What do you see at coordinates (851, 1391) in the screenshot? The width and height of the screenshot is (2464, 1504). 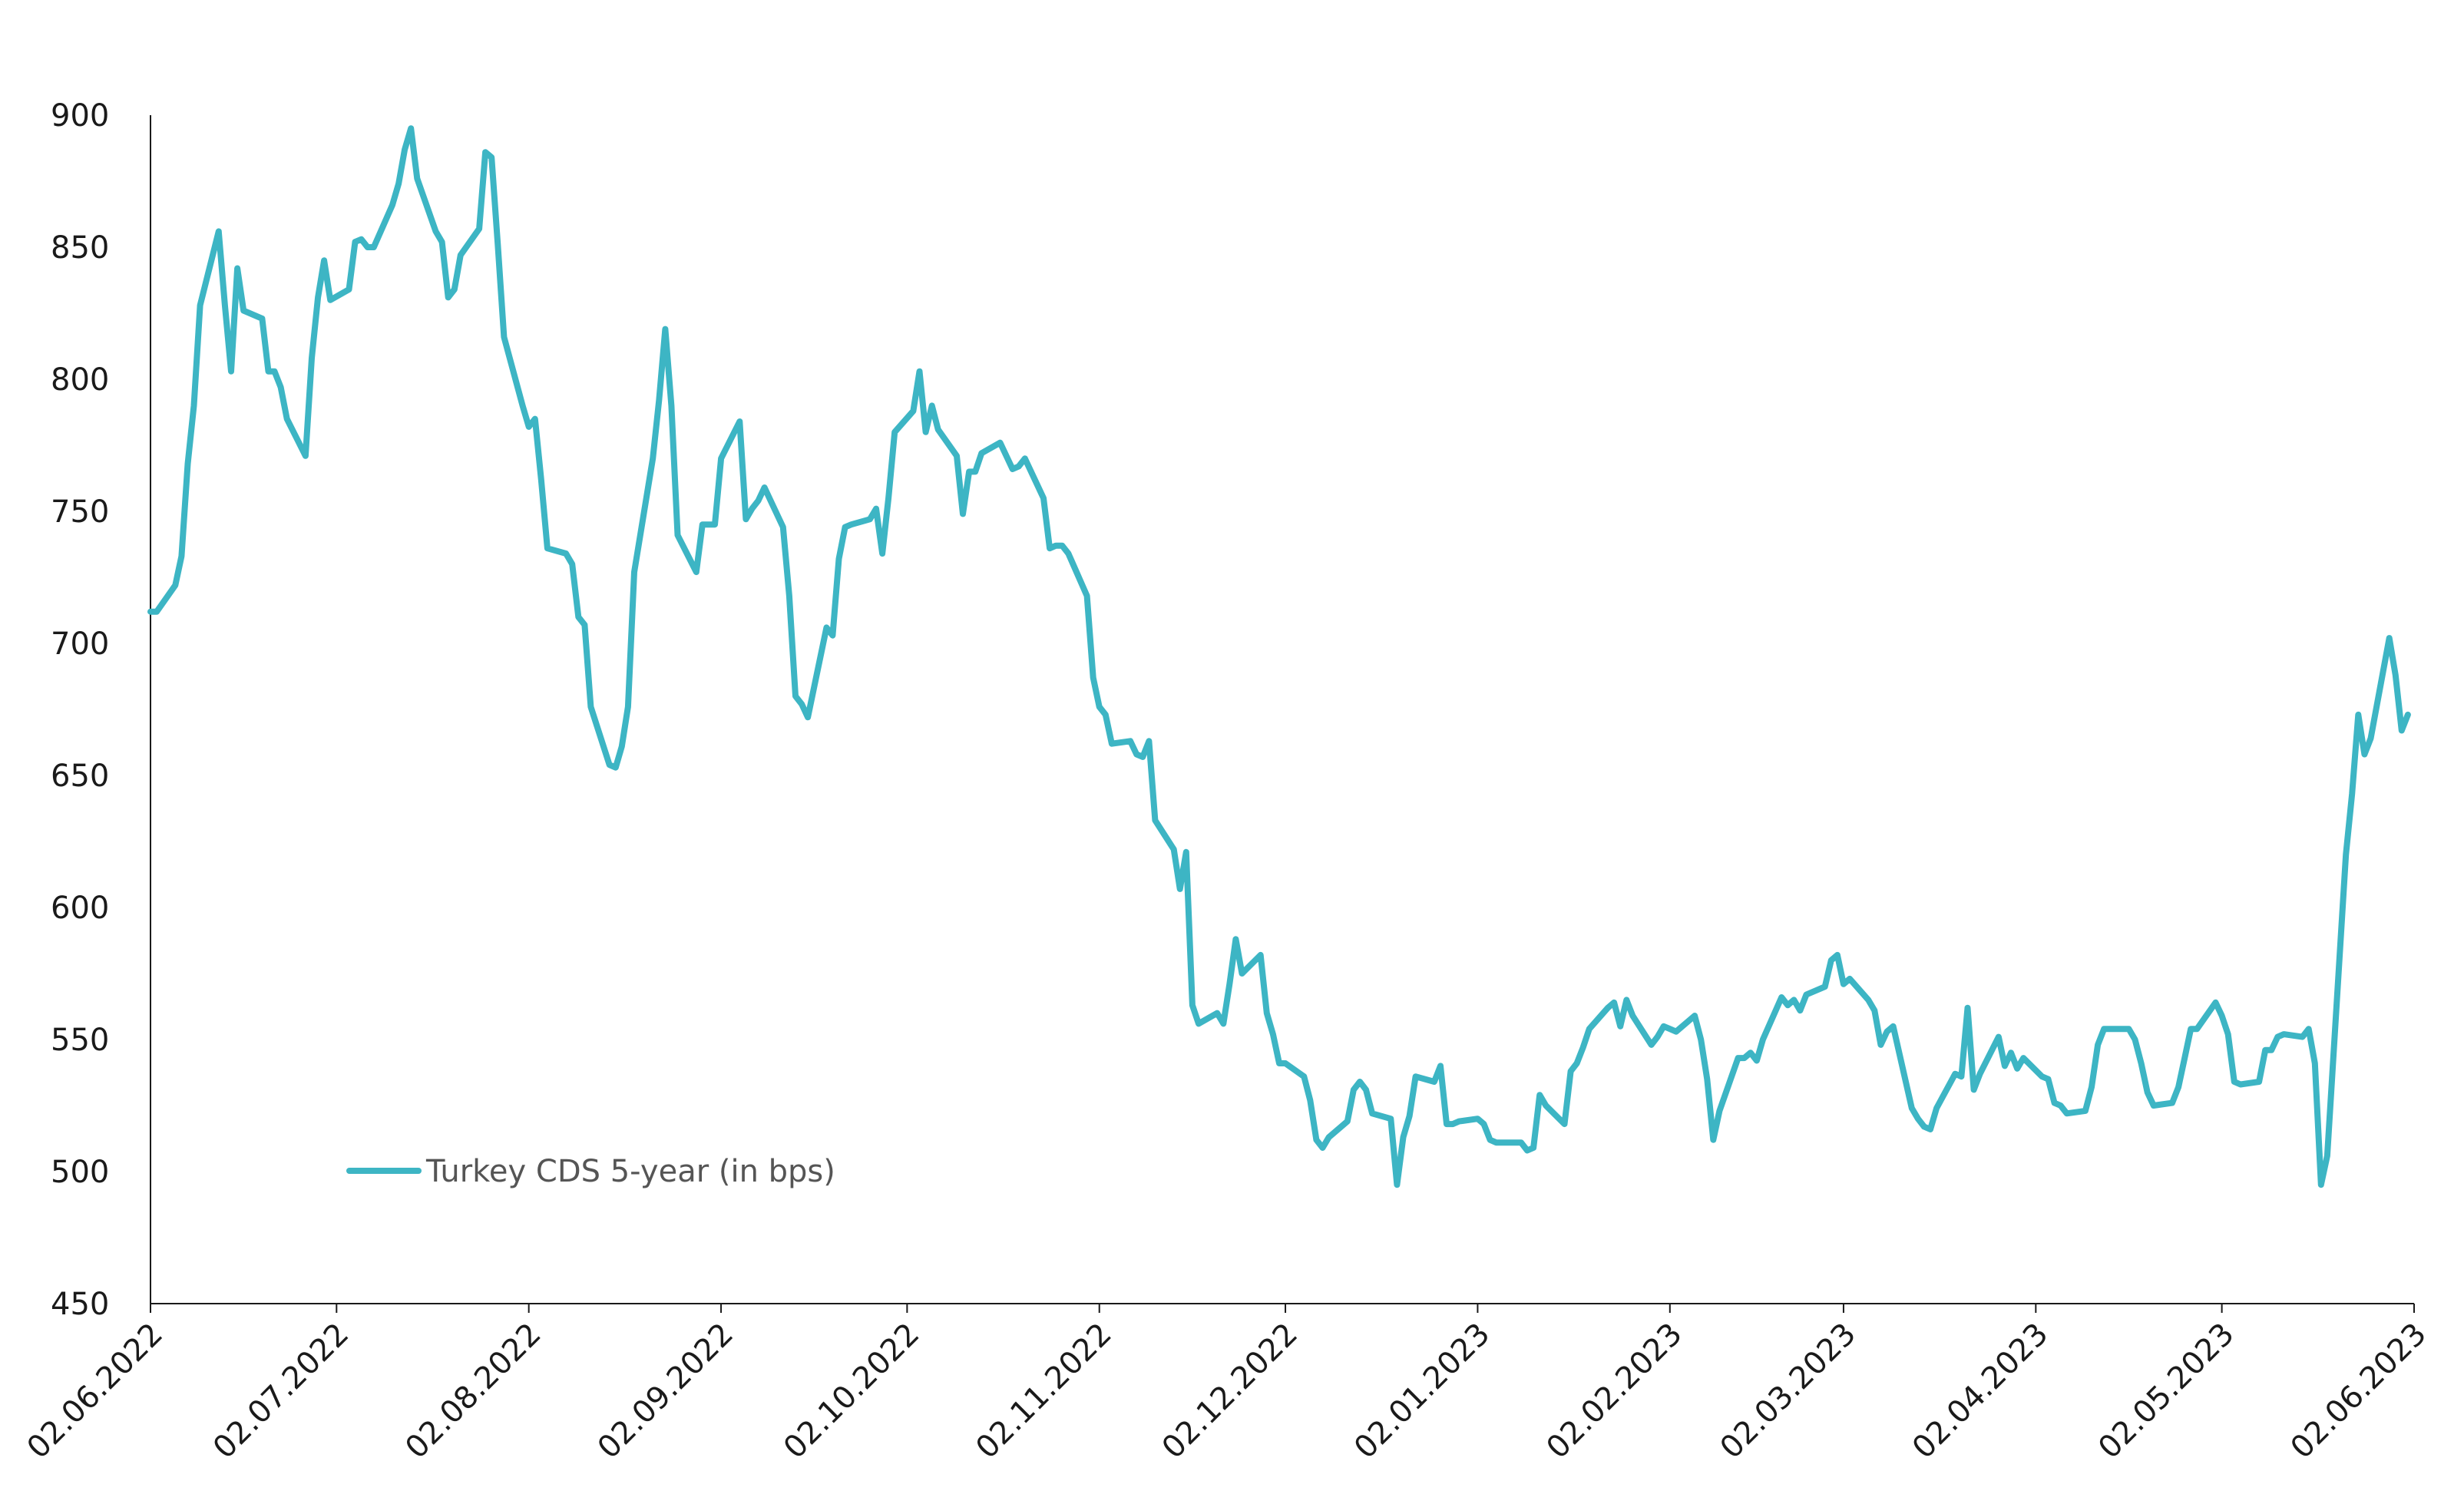 I see `x-tick-label: 02.10.2022` at bounding box center [851, 1391].